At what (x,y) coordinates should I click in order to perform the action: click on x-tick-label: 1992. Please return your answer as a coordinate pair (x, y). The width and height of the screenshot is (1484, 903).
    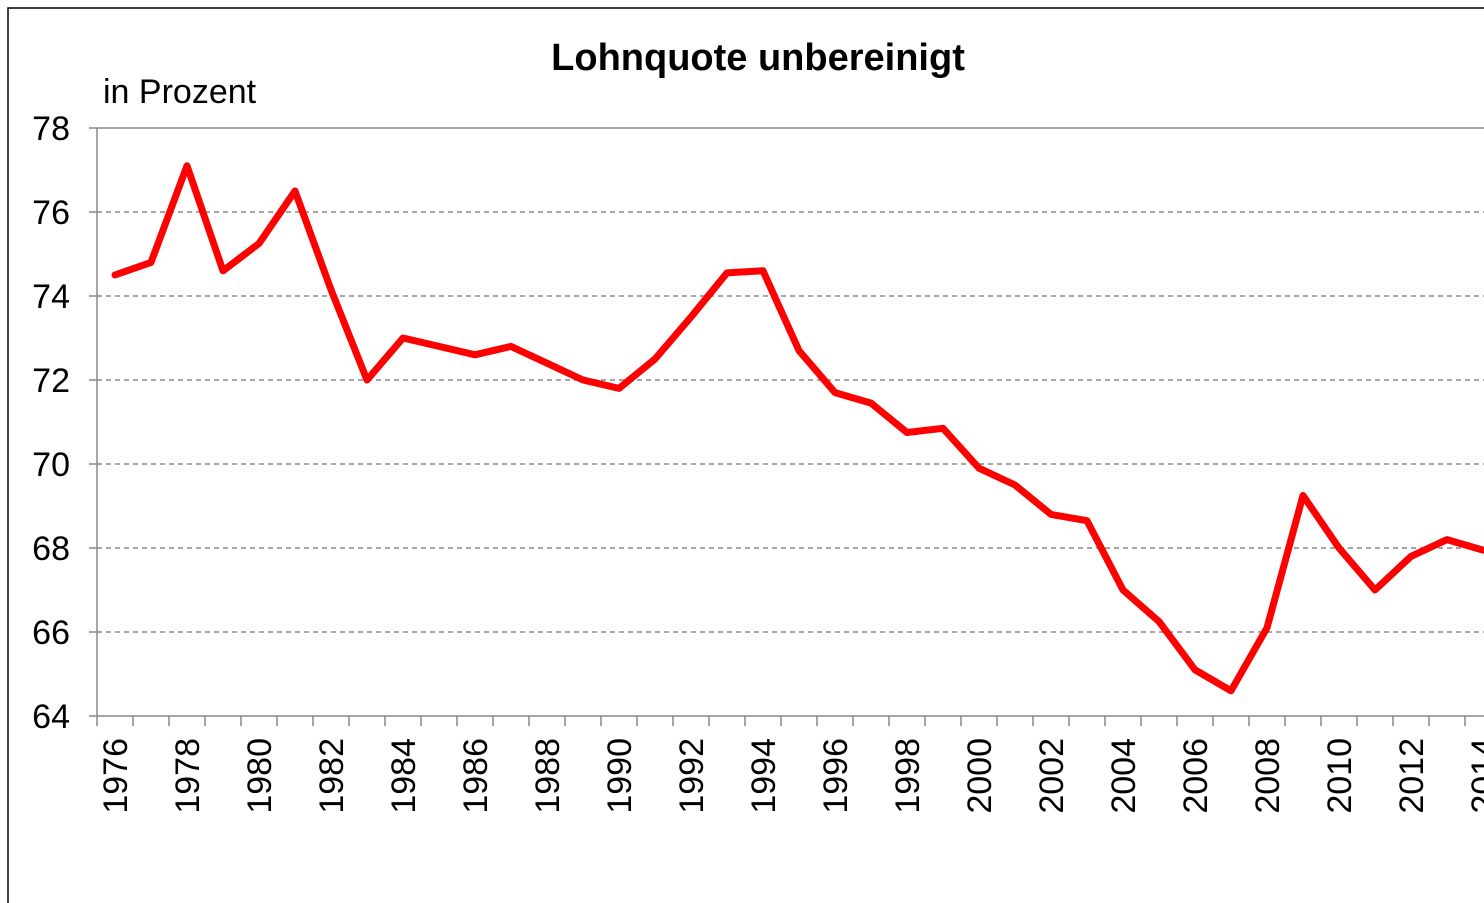
    Looking at the image, I should click on (692, 776).